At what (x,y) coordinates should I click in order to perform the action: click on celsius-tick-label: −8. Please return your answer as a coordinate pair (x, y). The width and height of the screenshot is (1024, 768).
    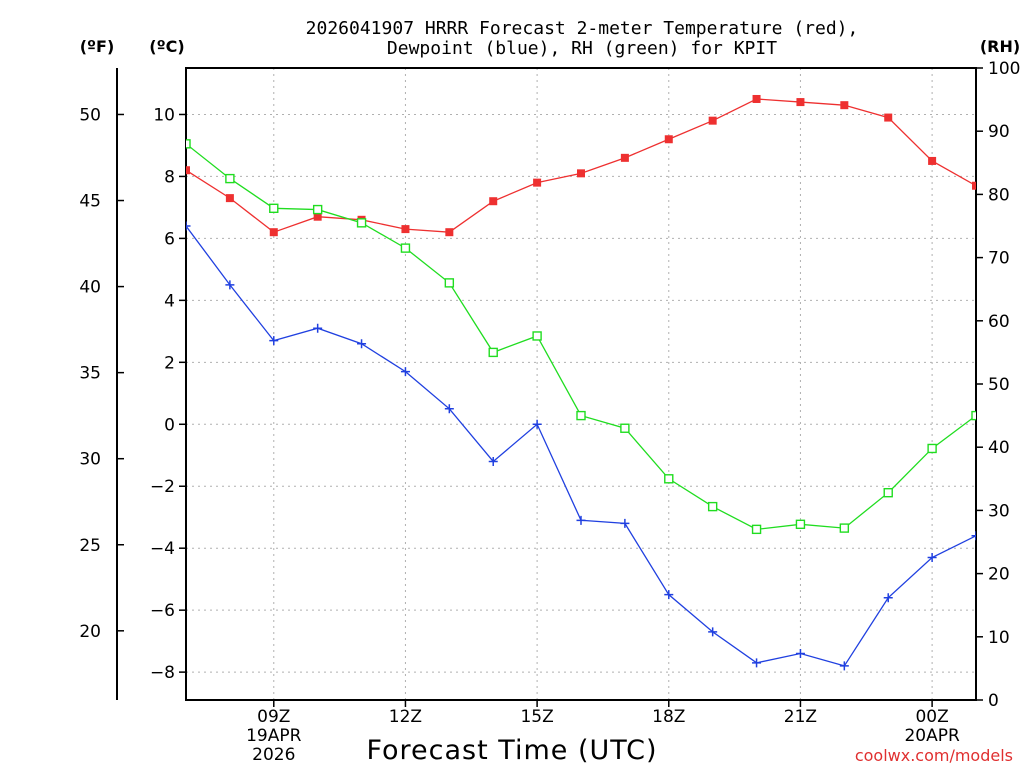
    Looking at the image, I should click on (162, 673).